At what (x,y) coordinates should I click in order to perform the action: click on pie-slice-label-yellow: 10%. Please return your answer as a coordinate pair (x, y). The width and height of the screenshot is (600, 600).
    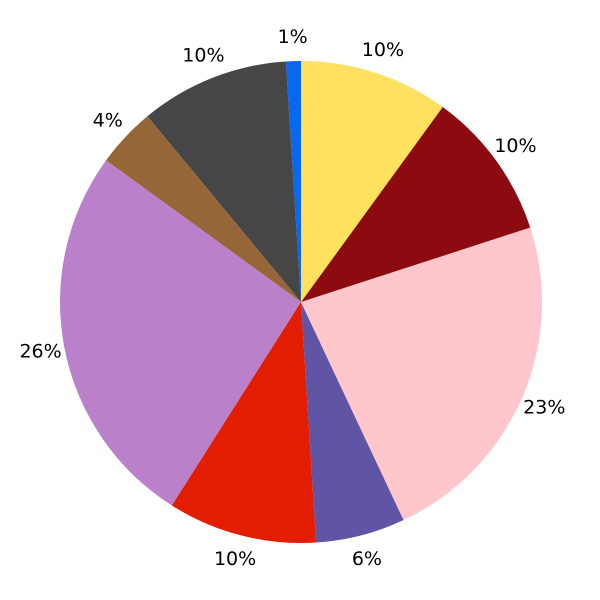
    Looking at the image, I should click on (383, 50).